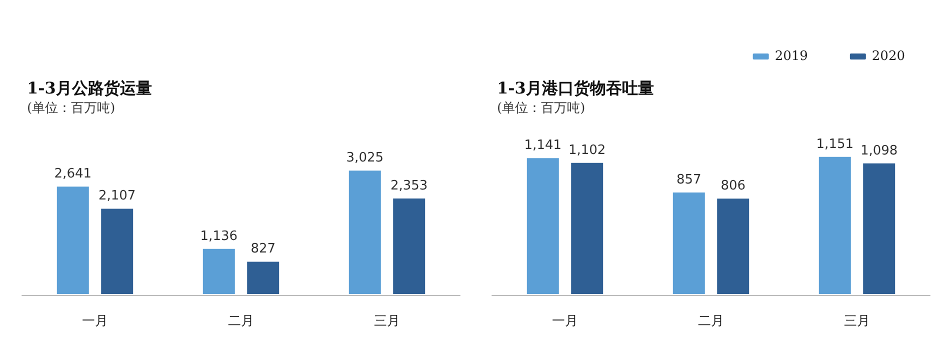 The width and height of the screenshot is (941, 361). What do you see at coordinates (575, 88) in the screenshot?
I see `chart-title: 1-3月港口货物吞吐量` at bounding box center [575, 88].